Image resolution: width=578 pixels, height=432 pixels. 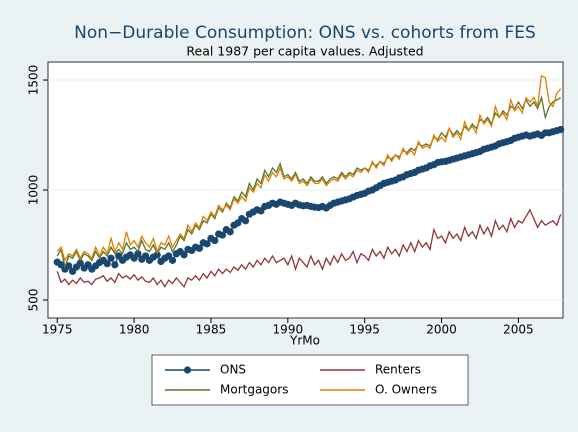 What do you see at coordinates (34, 300) in the screenshot?
I see `y-tick-label: 500` at bounding box center [34, 300].